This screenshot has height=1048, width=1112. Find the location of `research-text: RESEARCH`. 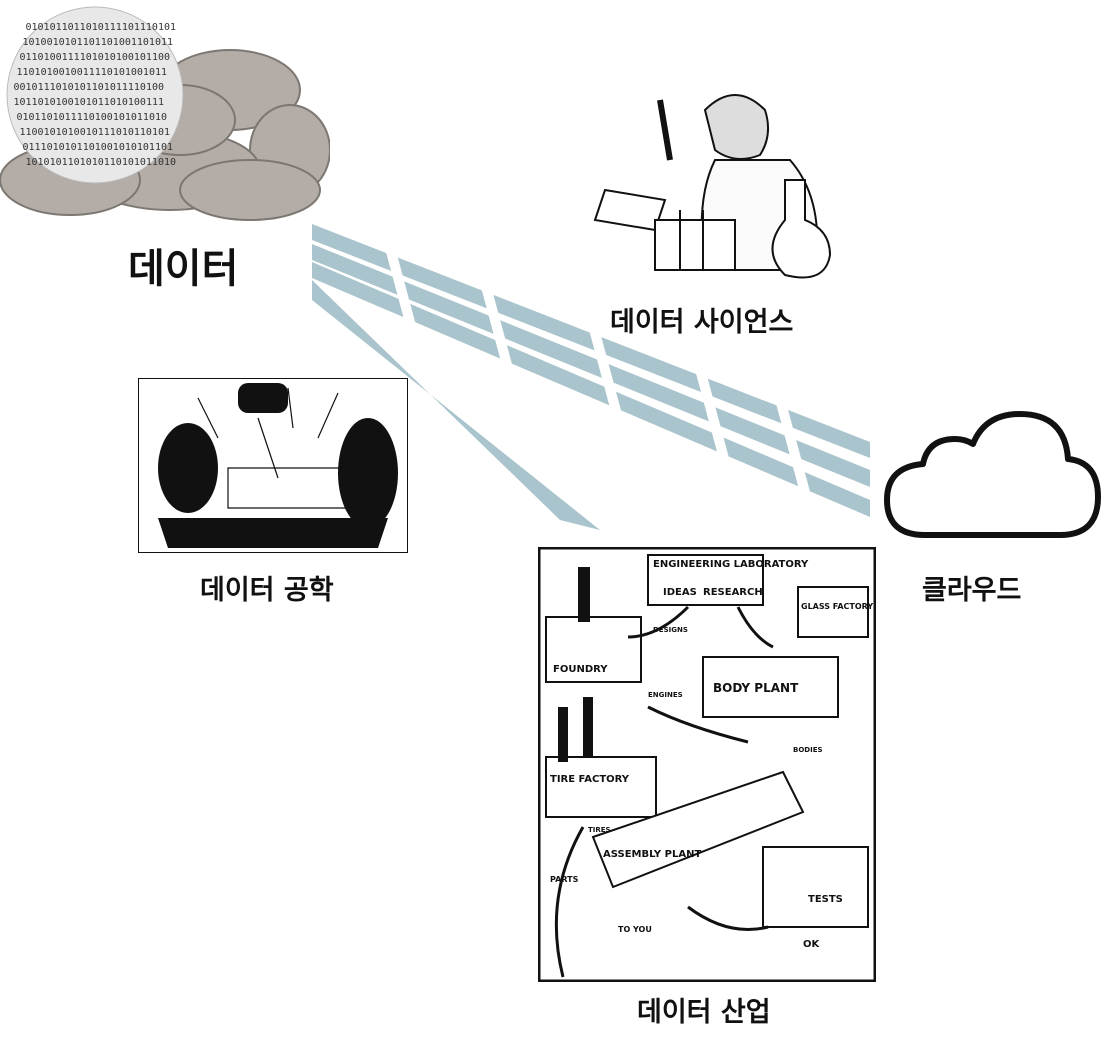

research-text: RESEARCH is located at coordinates (733, 592).